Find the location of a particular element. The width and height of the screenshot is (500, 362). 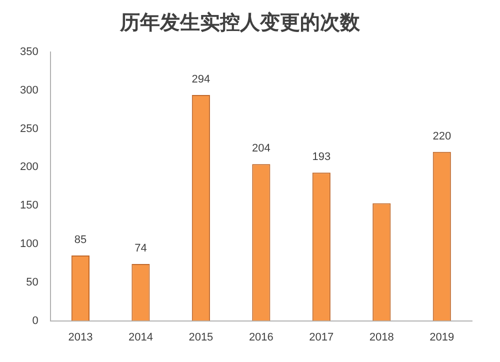

y-tick-label: 200 is located at coordinates (29, 167).